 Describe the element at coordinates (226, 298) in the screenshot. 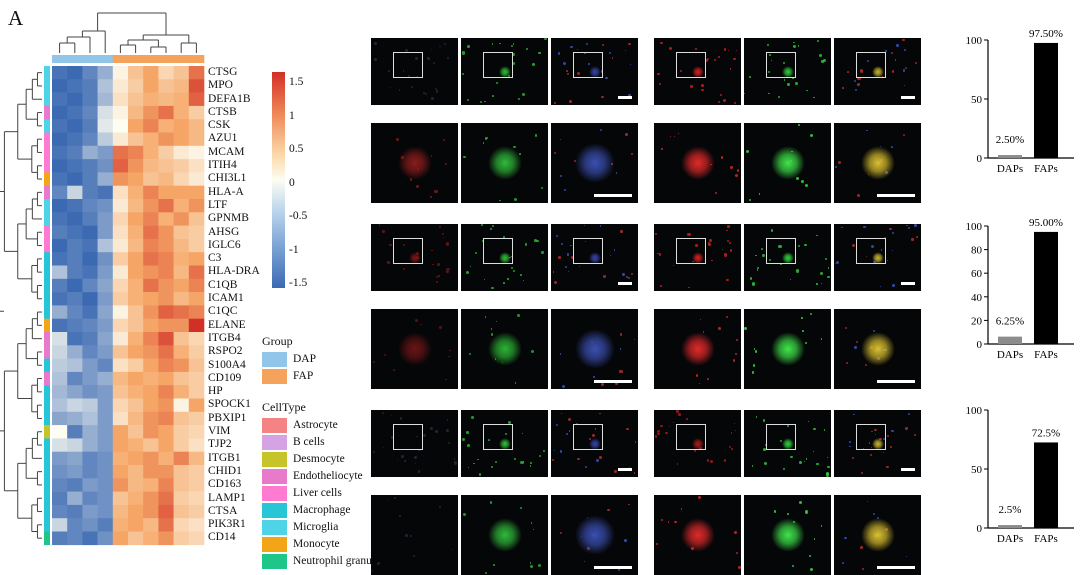

I see `gene-label: ICAM1` at that location.